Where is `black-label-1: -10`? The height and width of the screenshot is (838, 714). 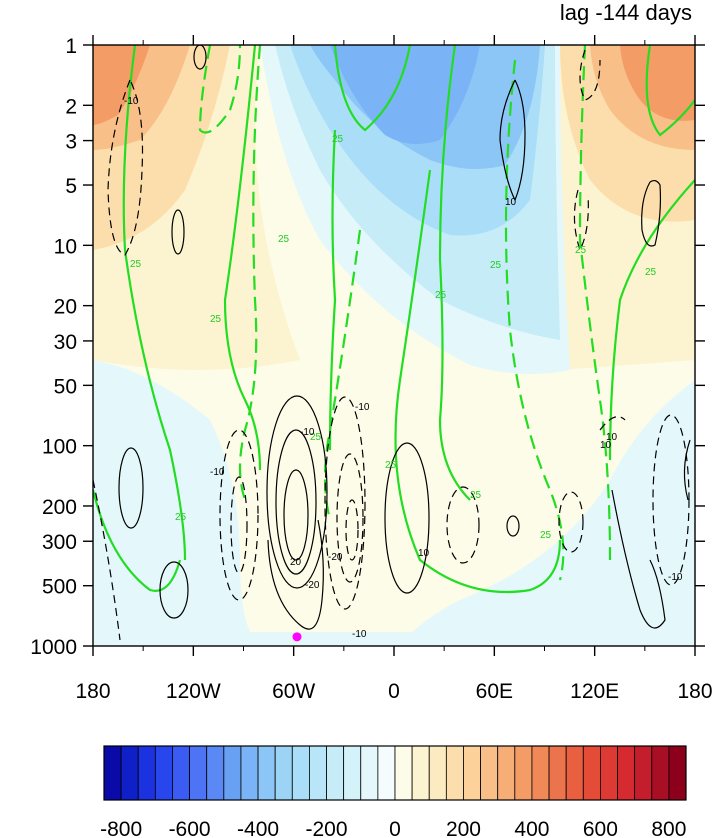
black-label-1: -10 is located at coordinates (131, 101).